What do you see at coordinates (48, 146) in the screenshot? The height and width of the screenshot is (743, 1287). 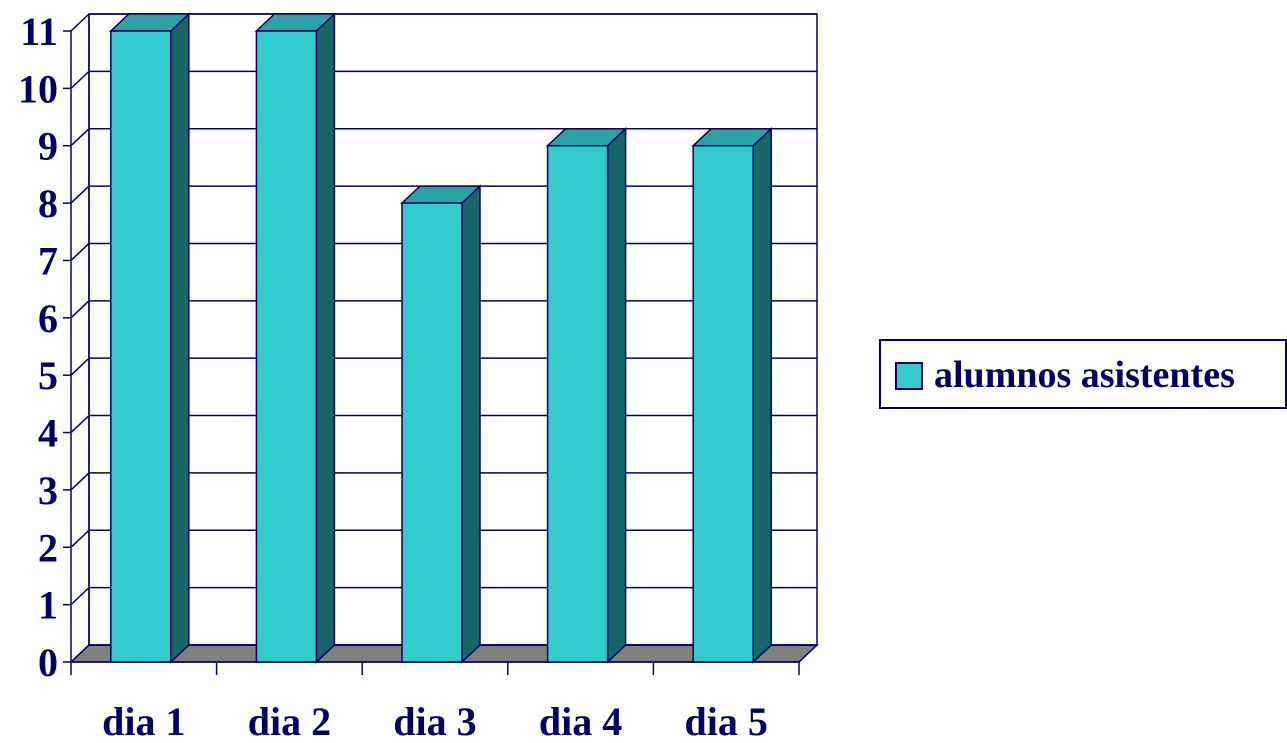 I see `y-tick-label: 9` at bounding box center [48, 146].